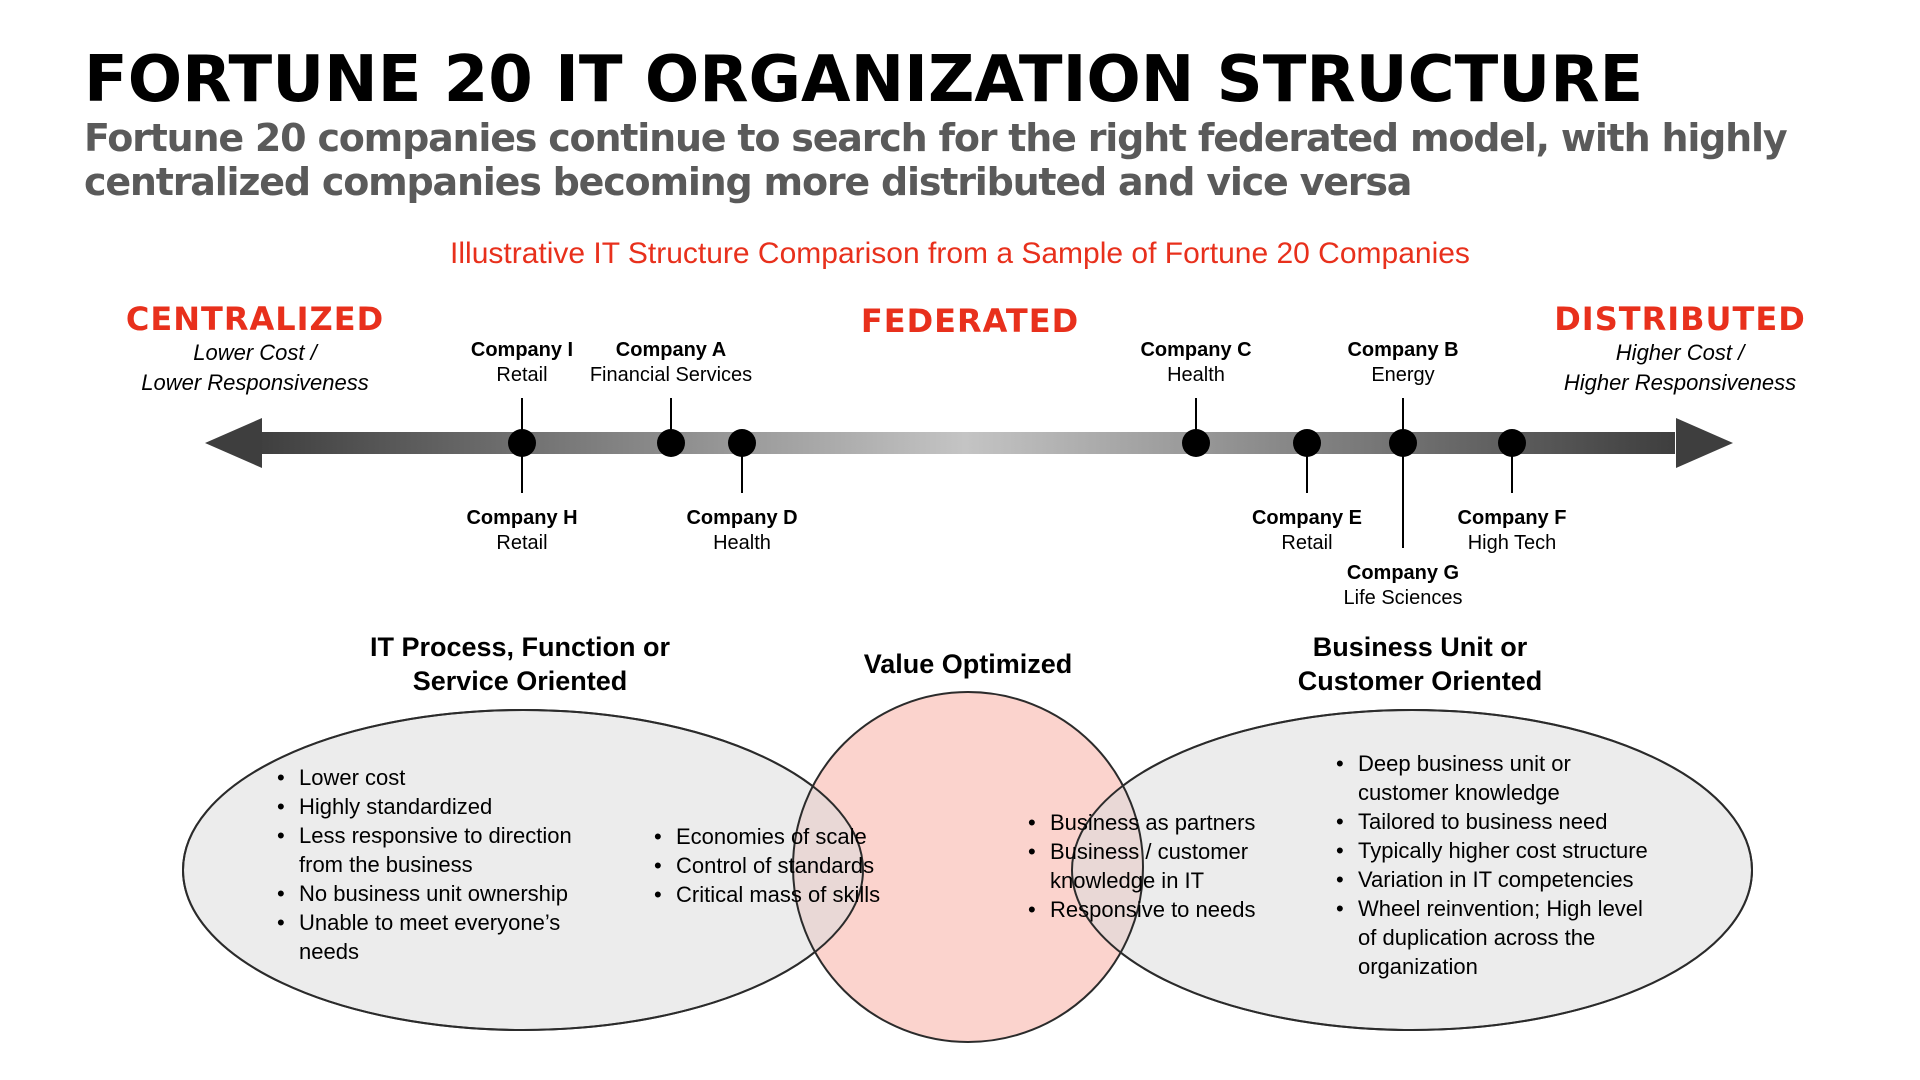 The image size is (1920, 1080). I want to click on company-label: Company E Retail, so click(1307, 531).